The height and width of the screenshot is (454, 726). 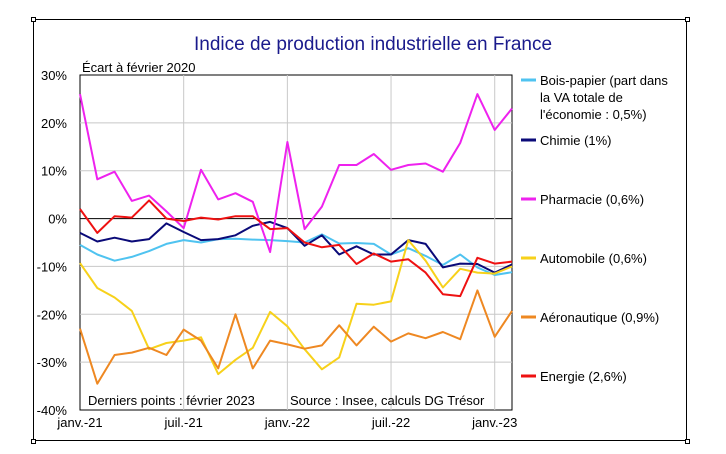 I want to click on x-tick-label: juil.-22, so click(x=390, y=422).